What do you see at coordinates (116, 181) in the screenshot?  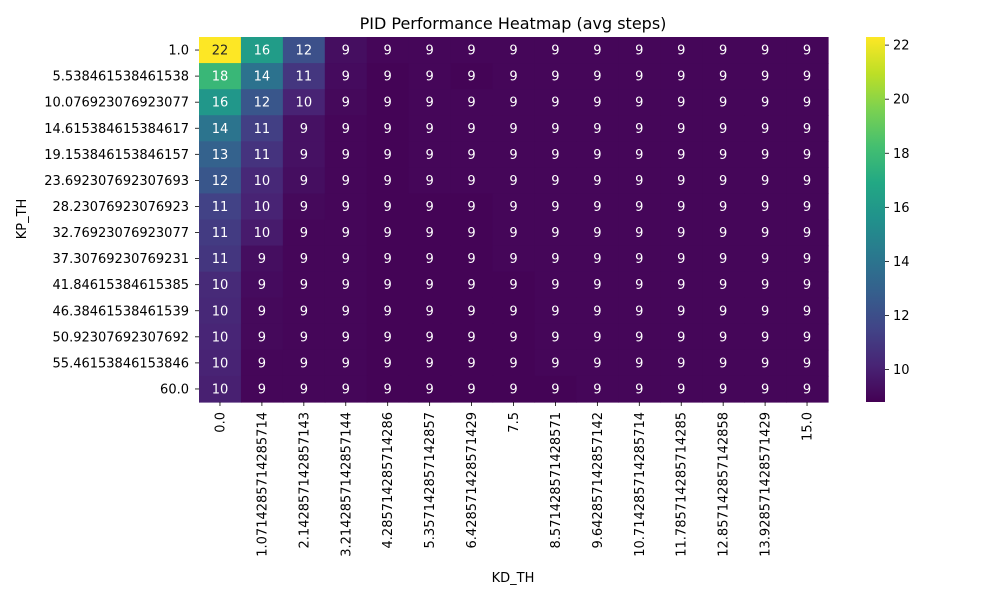 I see `y-tick-label: 23.692307692307693` at bounding box center [116, 181].